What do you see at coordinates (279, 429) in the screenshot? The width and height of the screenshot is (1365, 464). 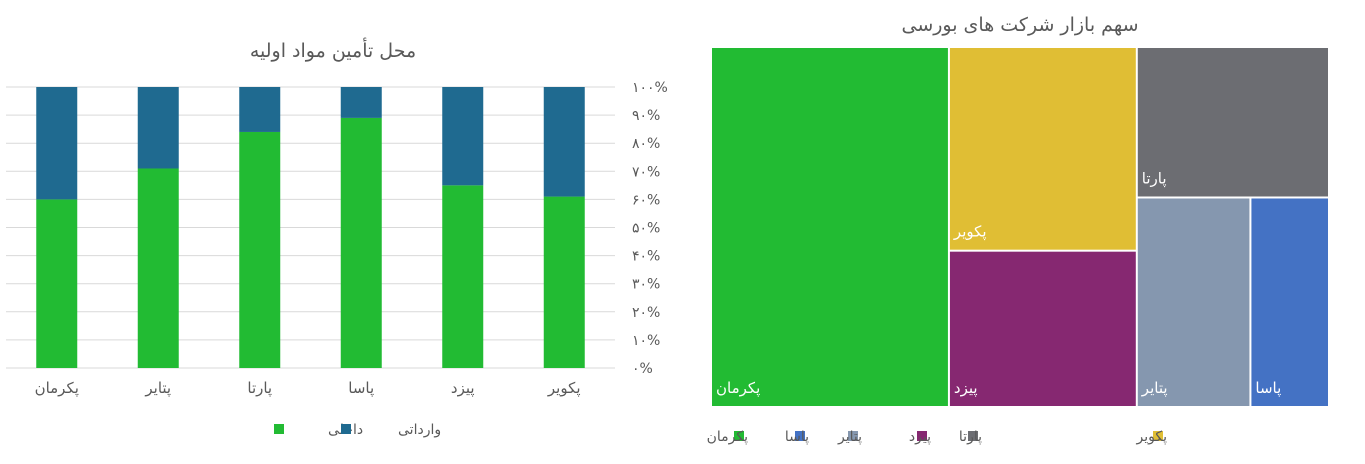 I see `legend-swatch-domestic` at bounding box center [279, 429].